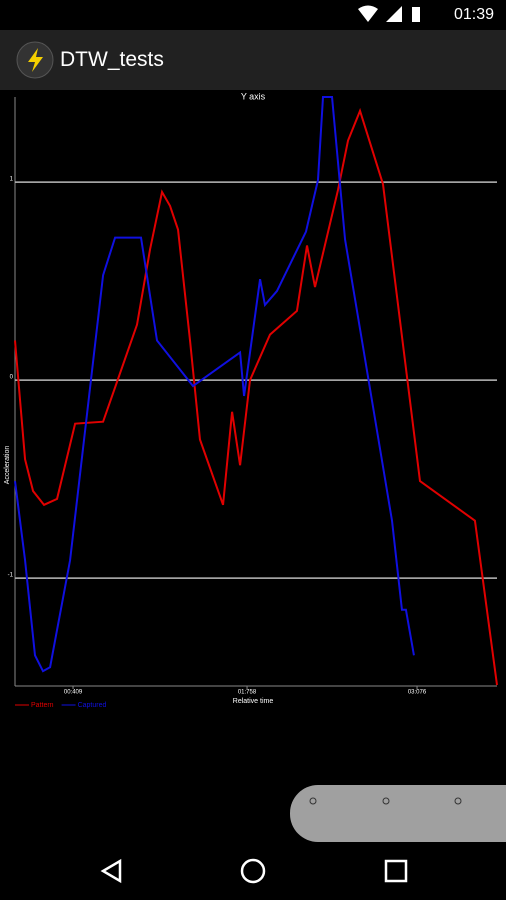  What do you see at coordinates (389, 13) in the screenshot?
I see `status-icons` at bounding box center [389, 13].